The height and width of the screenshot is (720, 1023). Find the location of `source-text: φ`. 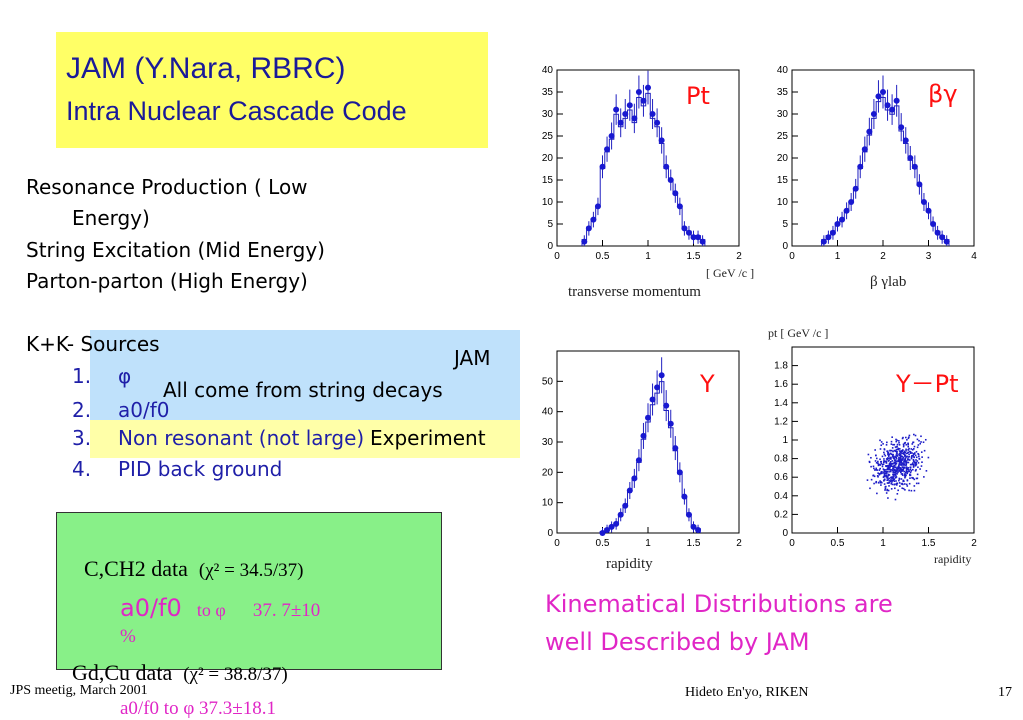

source-text: φ is located at coordinates (125, 376).